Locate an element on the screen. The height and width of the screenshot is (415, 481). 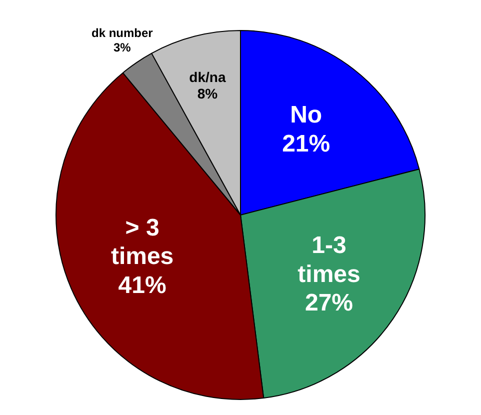
slice-label: > 3 times is located at coordinates (142, 242).